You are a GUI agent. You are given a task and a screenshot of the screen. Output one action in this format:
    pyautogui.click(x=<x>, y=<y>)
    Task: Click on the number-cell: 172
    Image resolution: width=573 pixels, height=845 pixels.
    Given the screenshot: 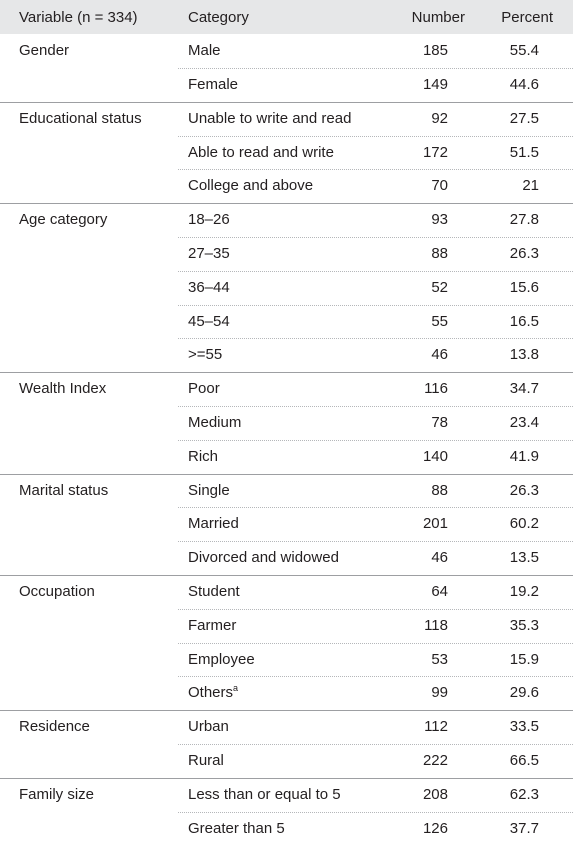 What is the action you would take?
    pyautogui.click(x=435, y=152)
    